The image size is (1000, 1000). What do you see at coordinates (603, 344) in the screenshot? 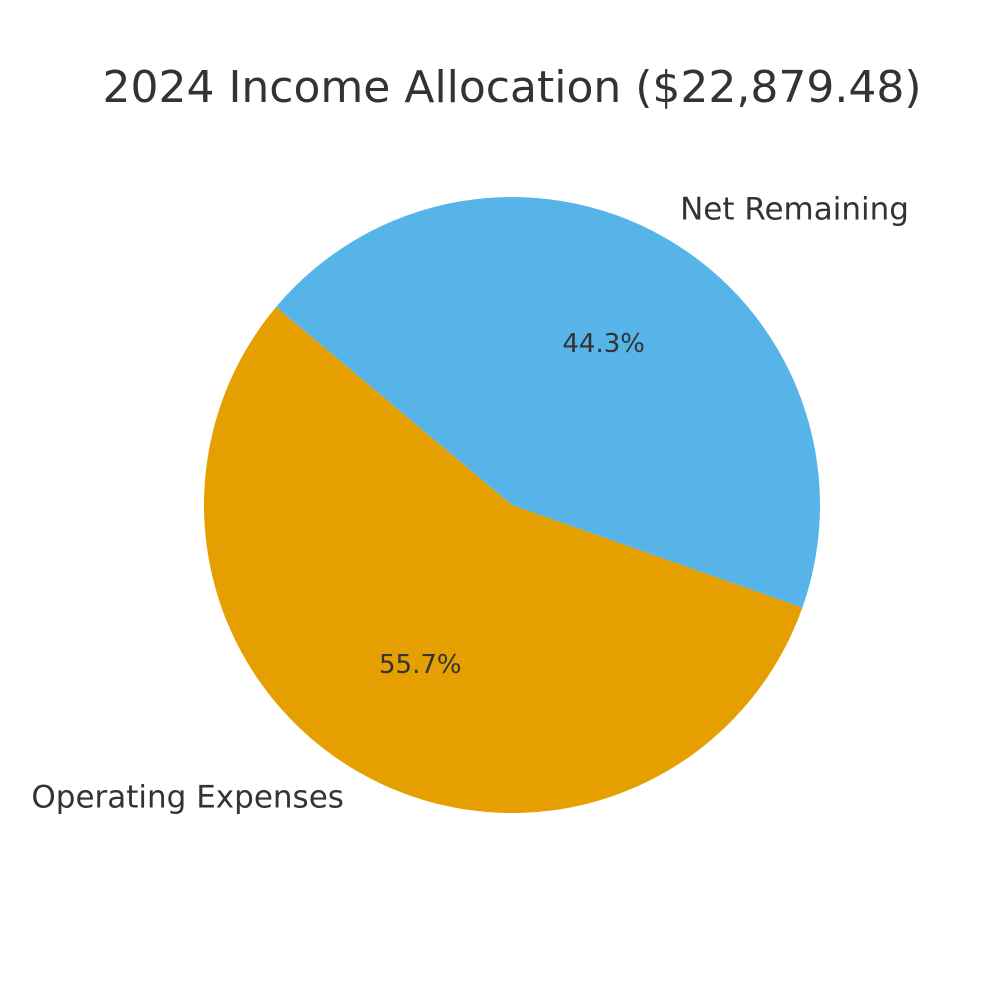
I see `value-label: 44.3%` at bounding box center [603, 344].